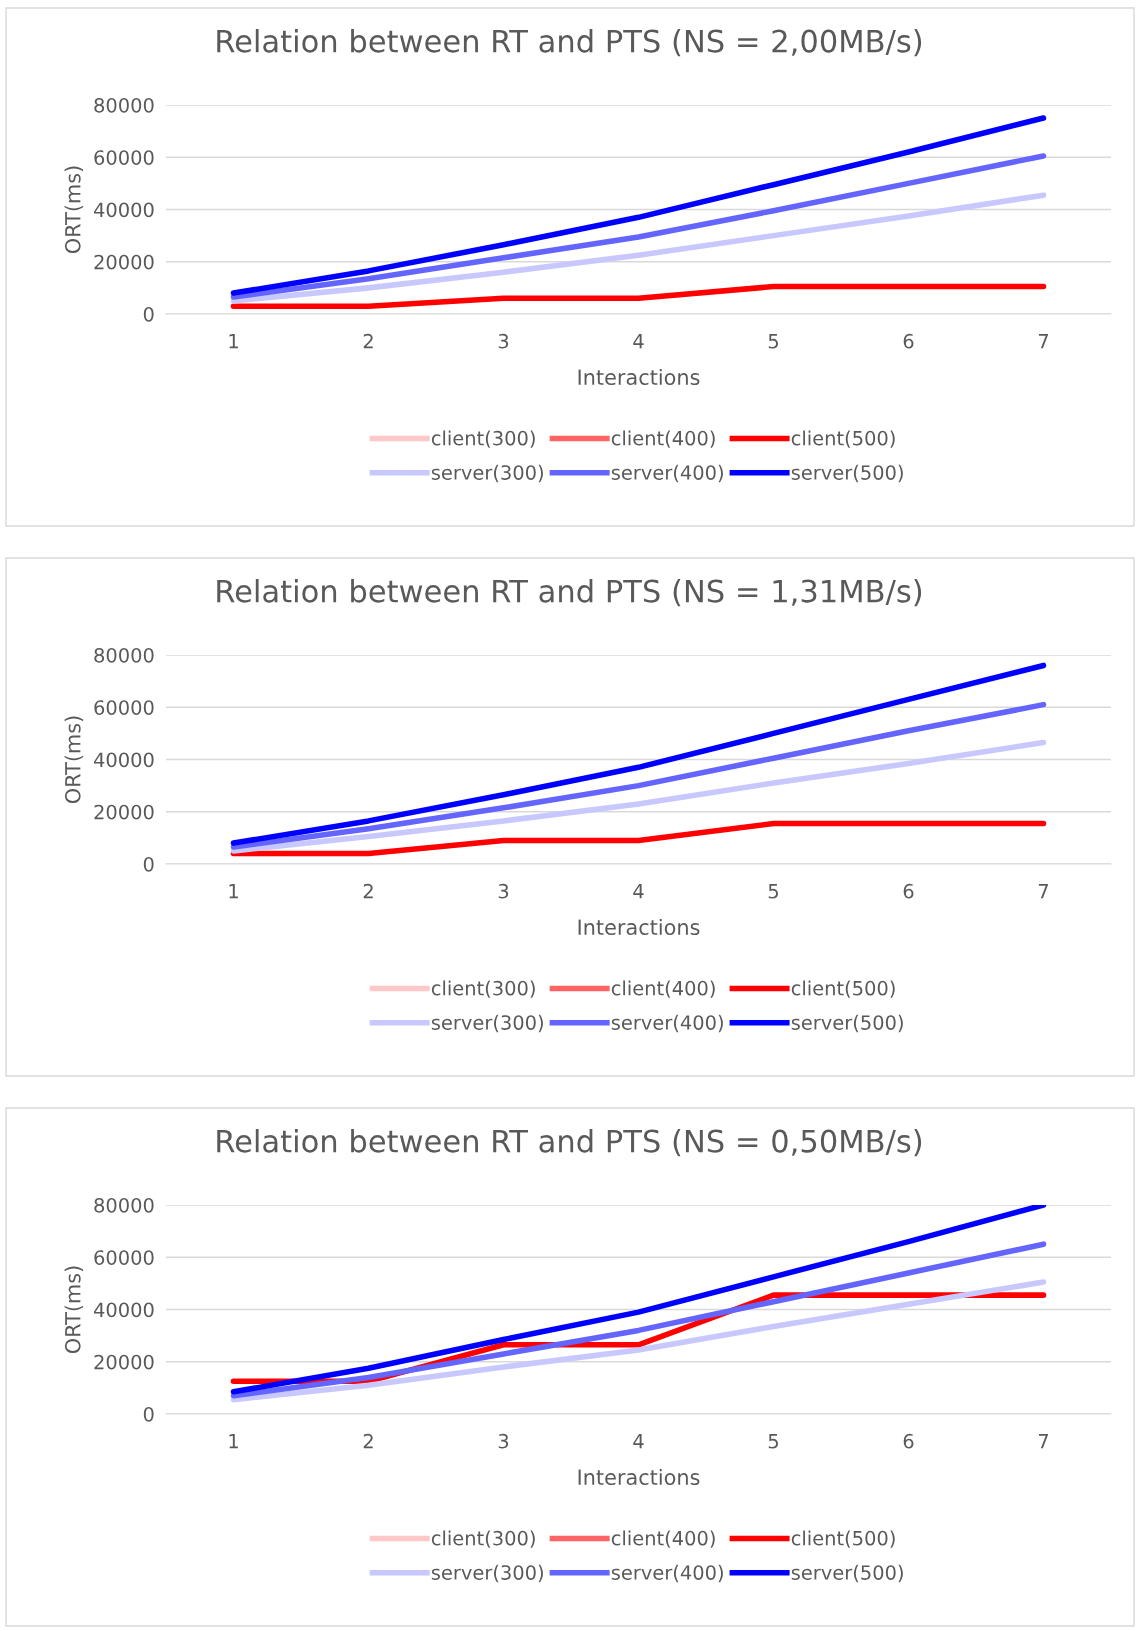 The width and height of the screenshot is (1138, 1631). Describe the element at coordinates (569, 43) in the screenshot. I see `chart-title: Relation between RT and PTS (NS = 2,00MB/s)` at that location.